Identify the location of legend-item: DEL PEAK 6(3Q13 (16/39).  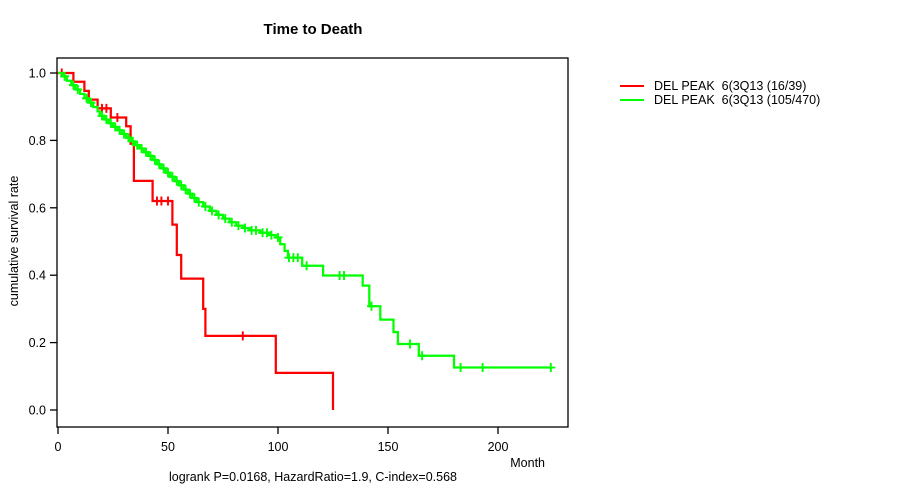
(720, 86).